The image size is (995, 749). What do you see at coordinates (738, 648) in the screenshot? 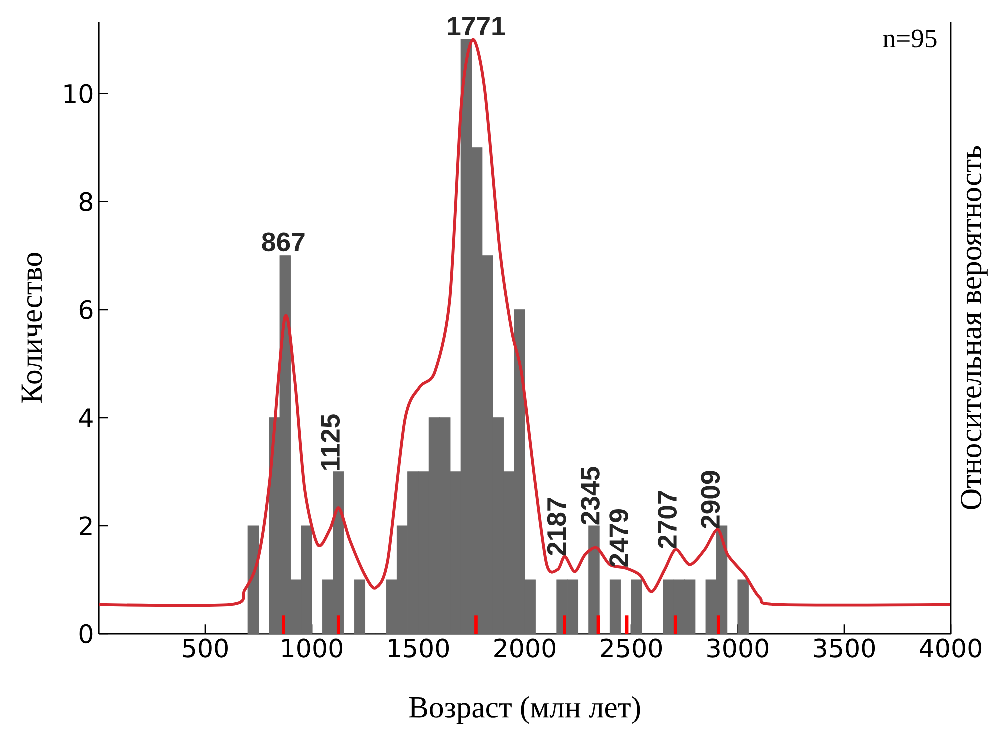
I see `x-tick-label: 3000` at bounding box center [738, 648].